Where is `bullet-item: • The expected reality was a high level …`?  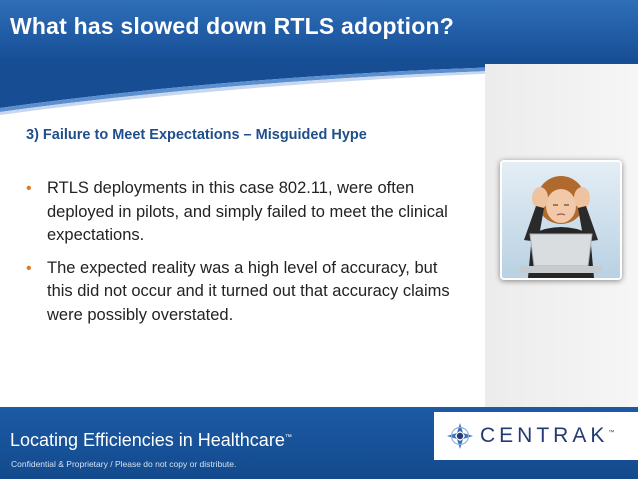 bullet-item: • The expected reality was a high level … is located at coordinates (241, 292).